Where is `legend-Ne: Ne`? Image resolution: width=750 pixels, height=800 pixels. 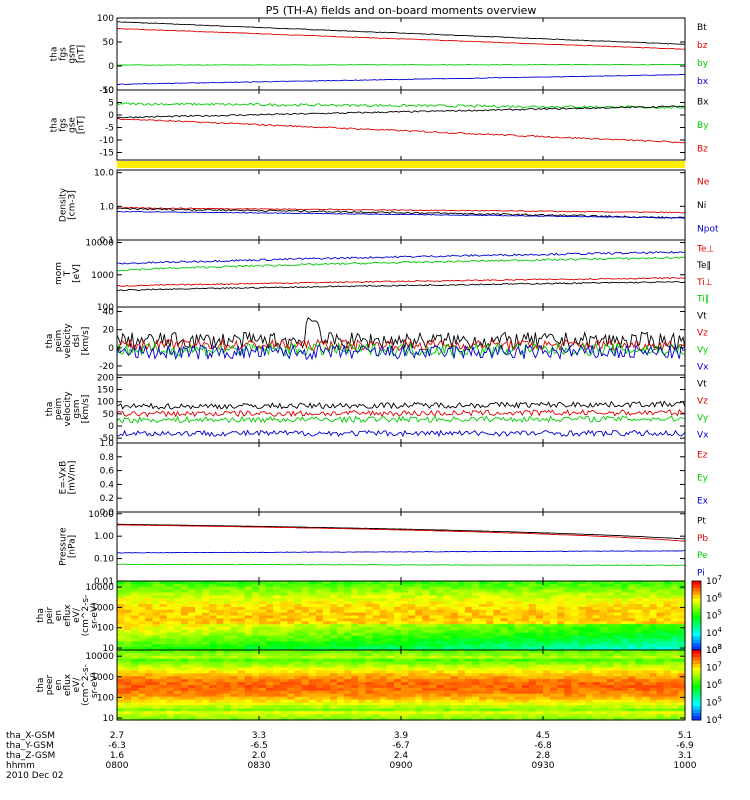
legend-Ne: Ne is located at coordinates (703, 183).